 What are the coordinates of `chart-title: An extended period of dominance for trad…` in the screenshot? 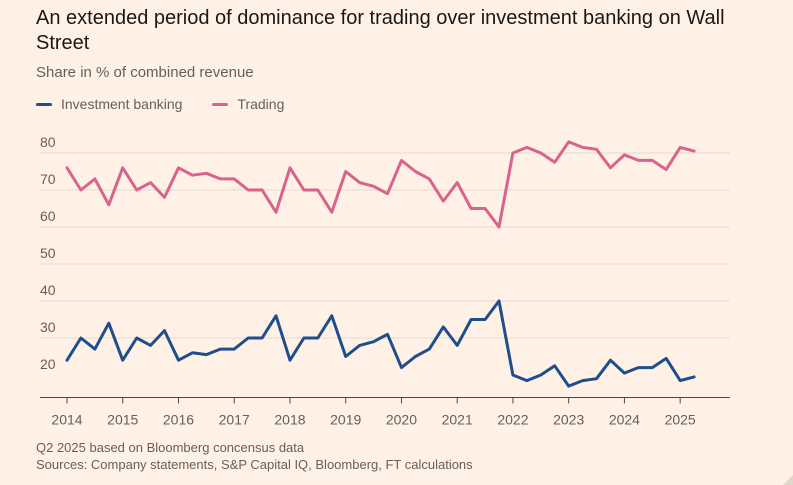 It's located at (380, 30).